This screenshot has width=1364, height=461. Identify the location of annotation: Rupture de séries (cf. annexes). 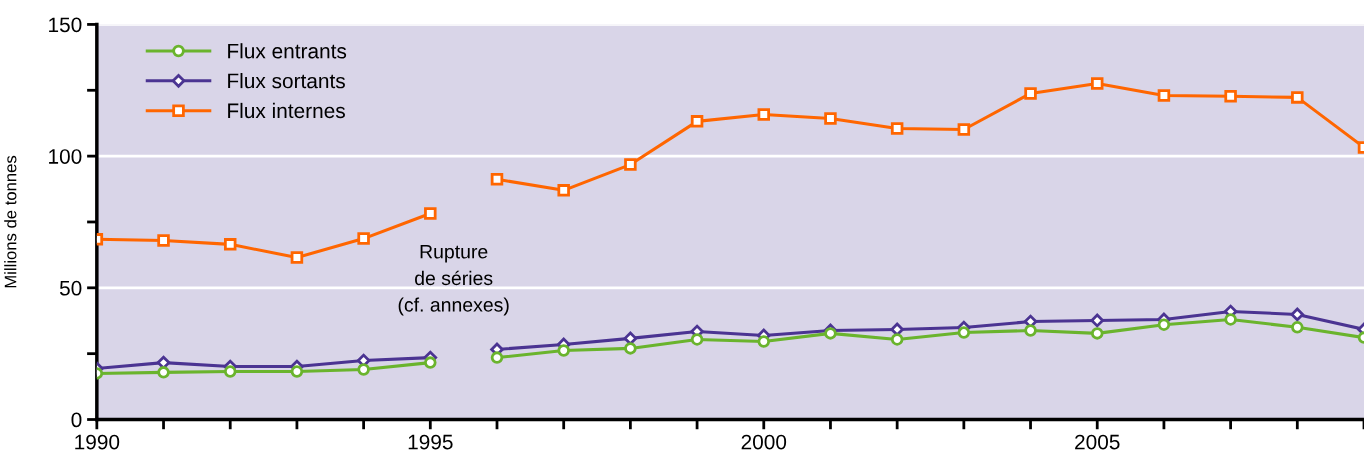
(453, 280).